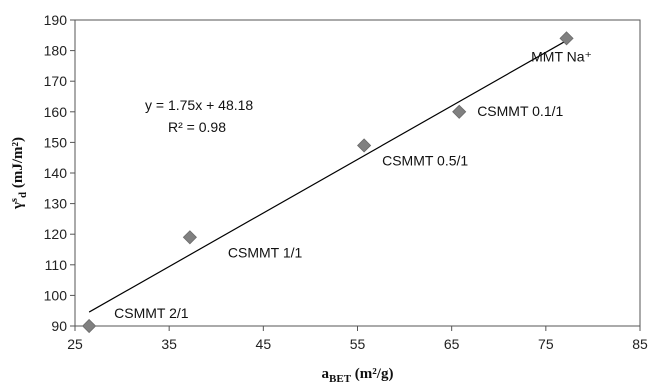 This screenshot has width=652, height=385. Describe the element at coordinates (56, 234) in the screenshot. I see `y-tick-label: 120` at that location.